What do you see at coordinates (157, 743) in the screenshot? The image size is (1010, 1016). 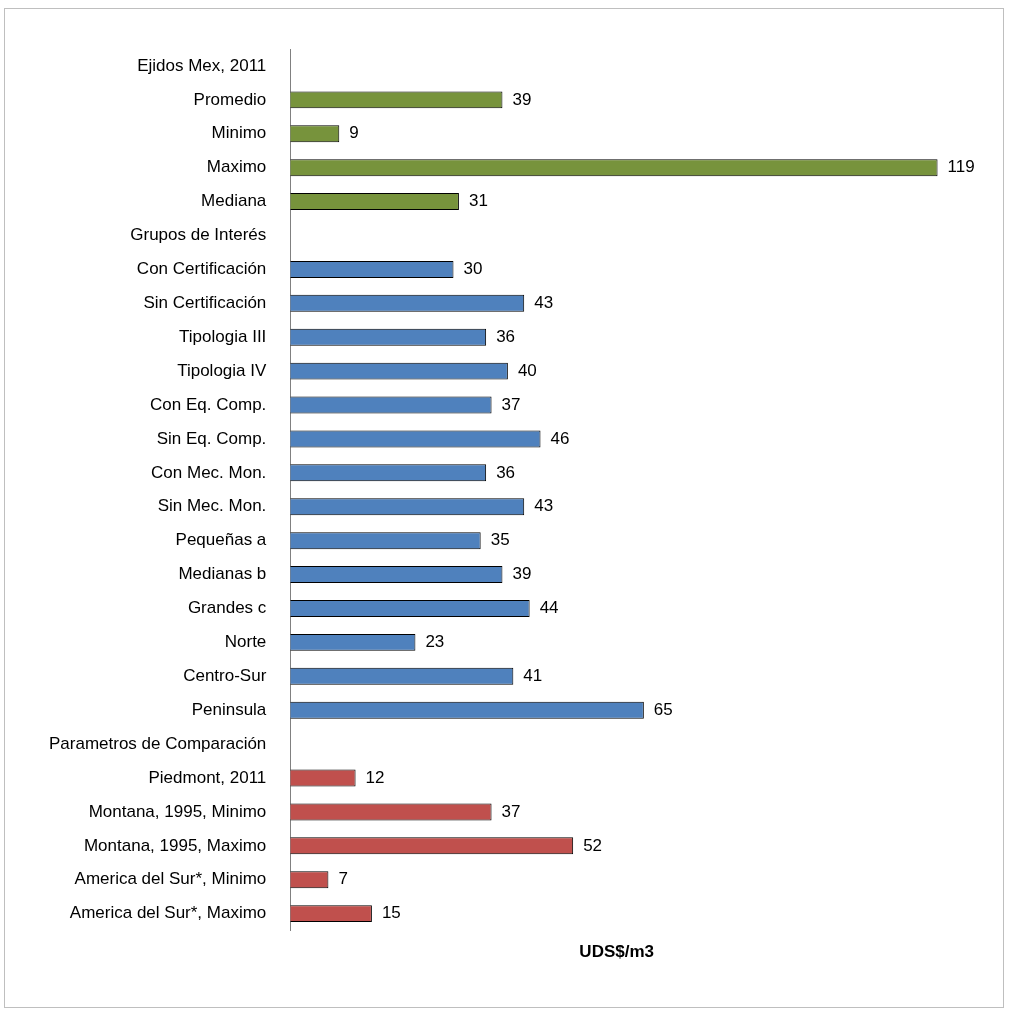 I see `y-tick-label: Parametros de Comparación` at bounding box center [157, 743].